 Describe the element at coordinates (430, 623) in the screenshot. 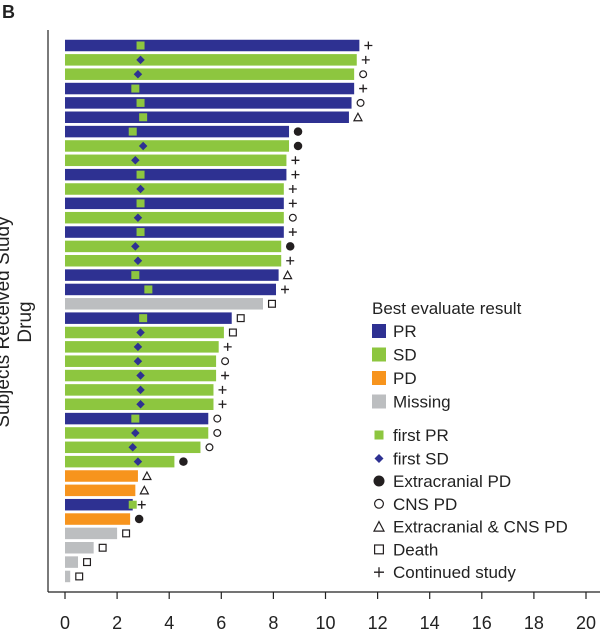

I see `x-tick-label: 14` at that location.